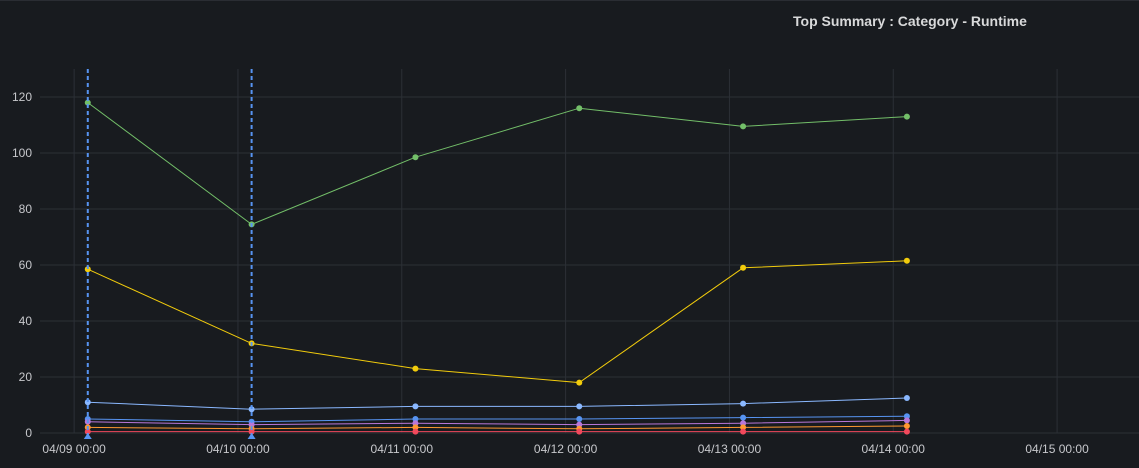 The height and width of the screenshot is (468, 1139). Describe the element at coordinates (402, 449) in the screenshot. I see `x-tick-label: 04/11 00:00` at that location.